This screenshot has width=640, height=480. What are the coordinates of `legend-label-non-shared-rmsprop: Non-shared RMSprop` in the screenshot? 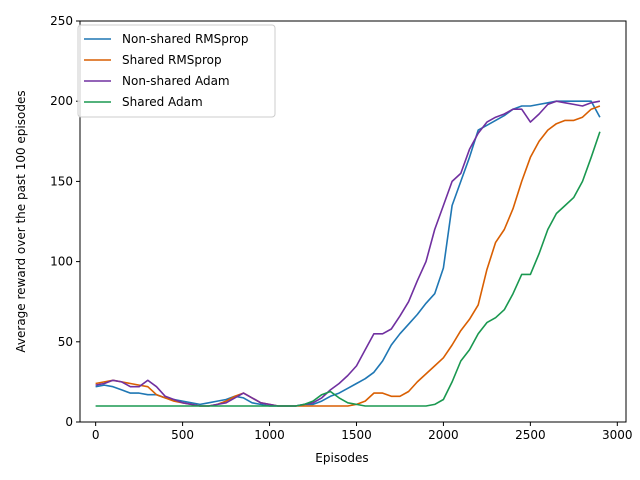 It's located at (185, 39).